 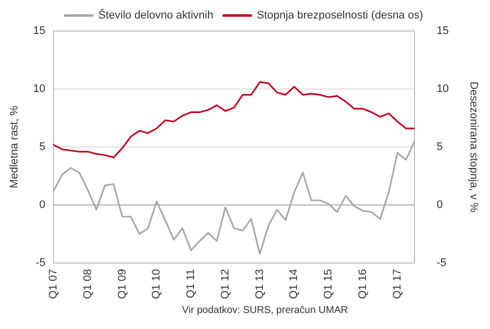 What do you see at coordinates (156, 284) in the screenshot?
I see `x-tick-label: Q1 10` at bounding box center [156, 284].